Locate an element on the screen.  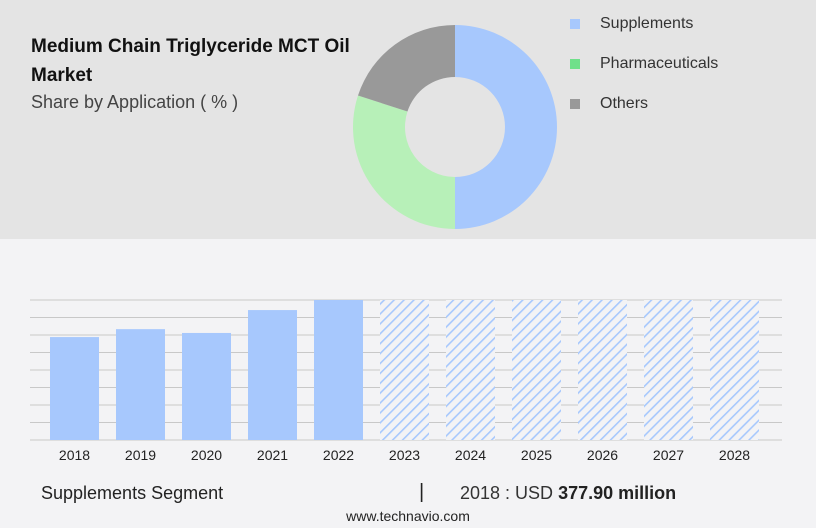
bar-2019 is located at coordinates (140, 384).